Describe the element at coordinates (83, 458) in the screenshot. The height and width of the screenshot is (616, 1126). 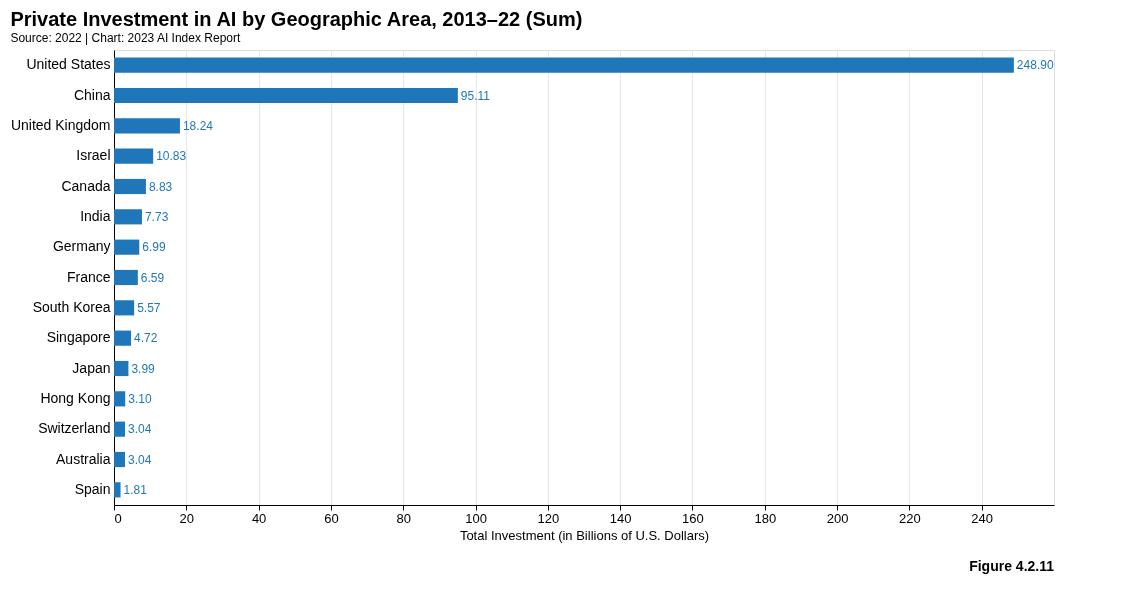
I see `y-tick-label: Australia` at that location.